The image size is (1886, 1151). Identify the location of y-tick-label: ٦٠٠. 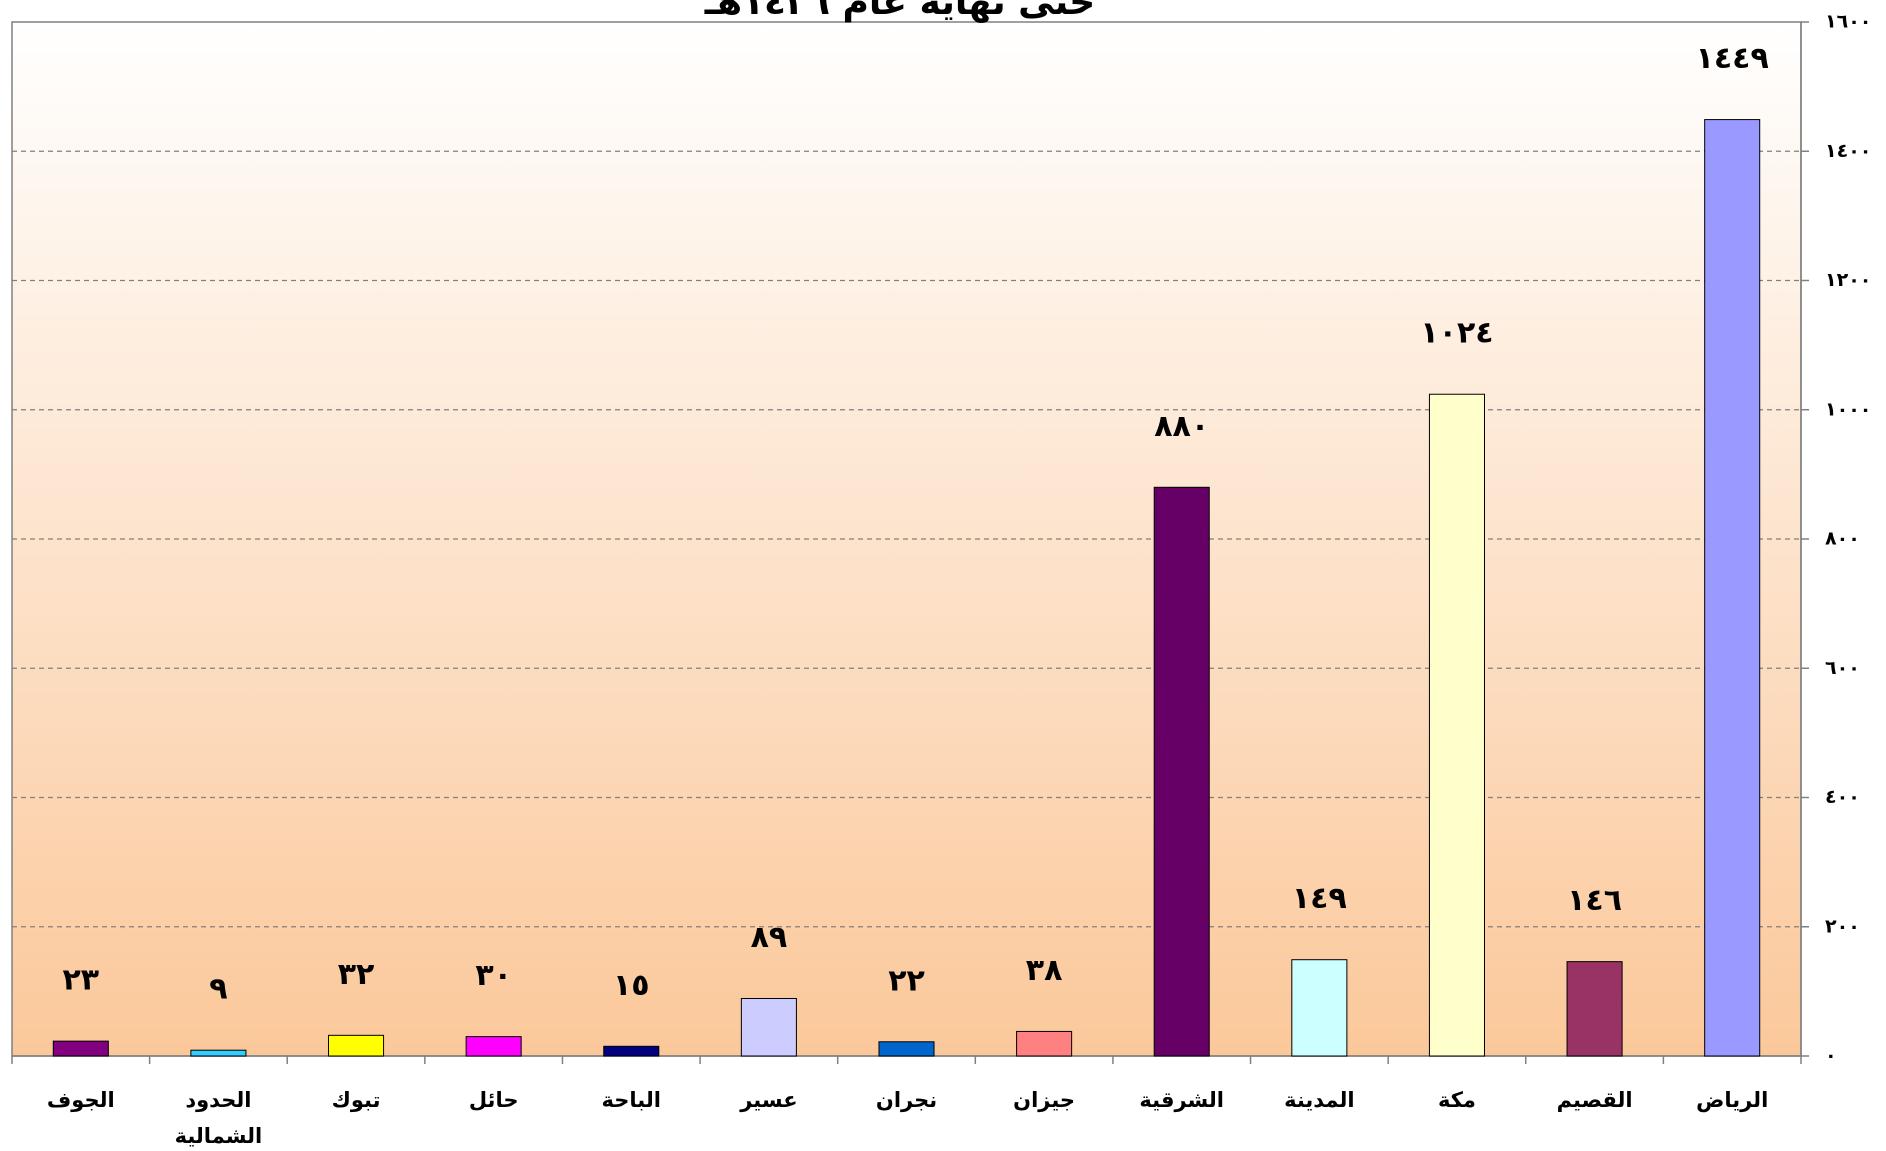
(1842, 668).